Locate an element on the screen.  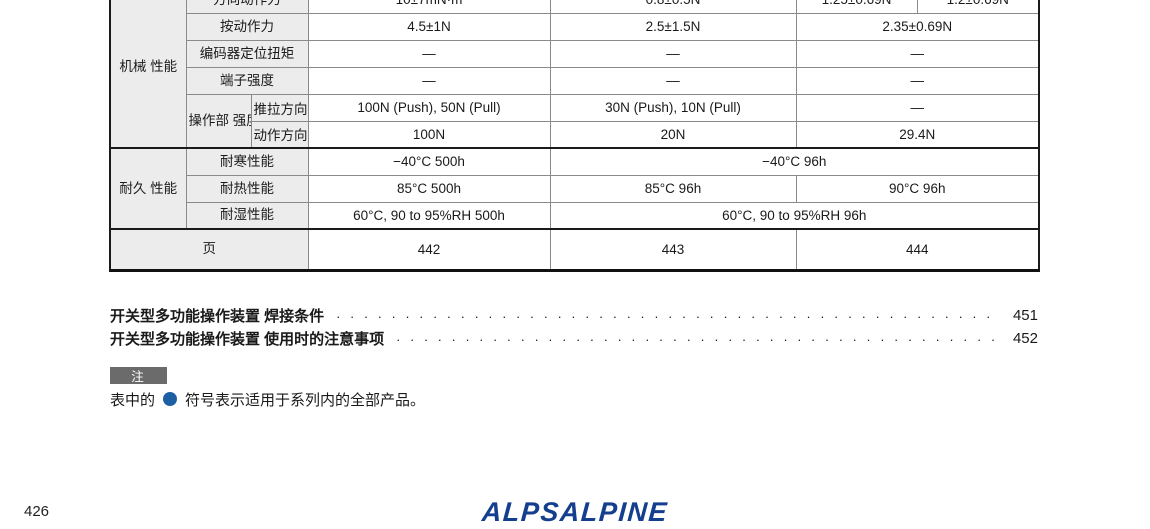
row-label: 编码器定位扭矩 is located at coordinates (247, 53).